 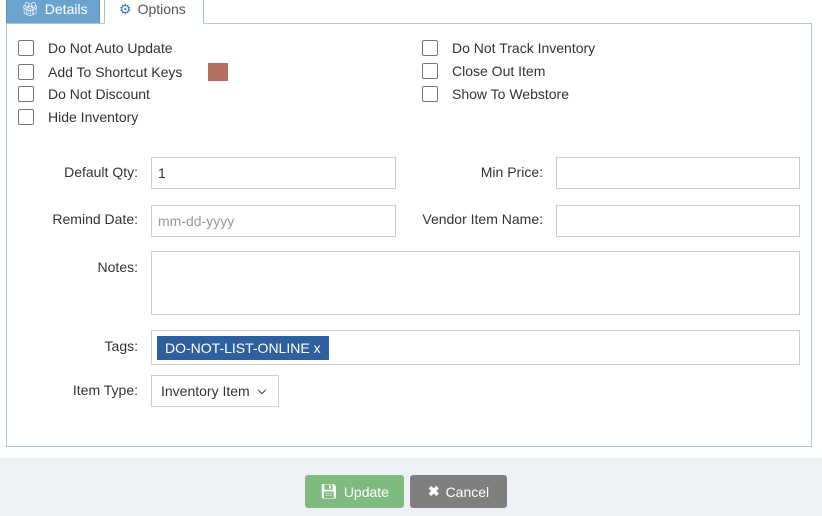 I want to click on checkbox-do-not-track-inventory: Do Not Track Inventory, so click(x=508, y=48).